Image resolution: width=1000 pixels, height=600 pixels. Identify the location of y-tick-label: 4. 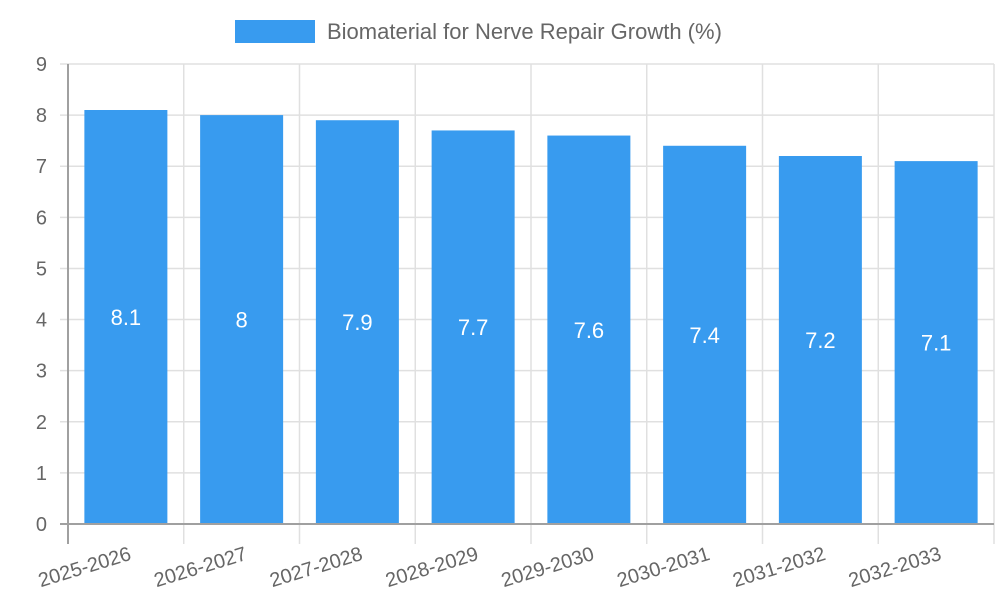
(41, 321).